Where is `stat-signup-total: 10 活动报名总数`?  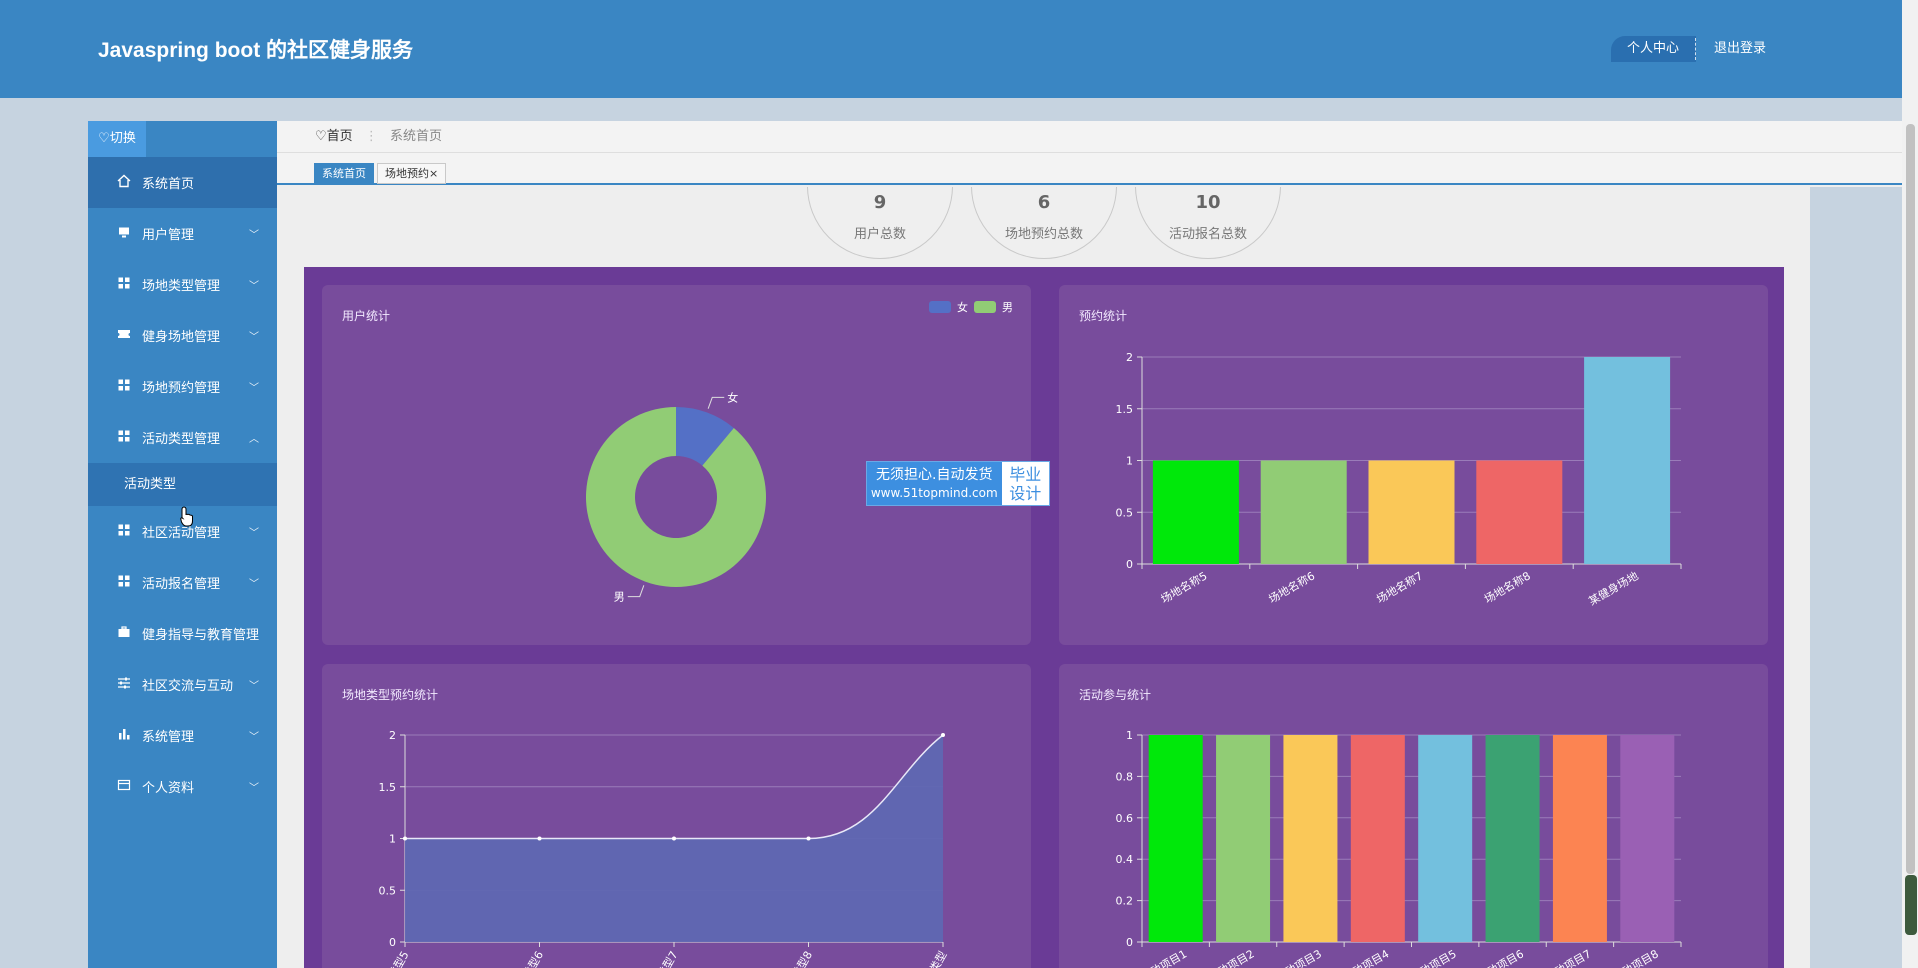 stat-signup-total: 10 活动报名总数 is located at coordinates (1208, 223).